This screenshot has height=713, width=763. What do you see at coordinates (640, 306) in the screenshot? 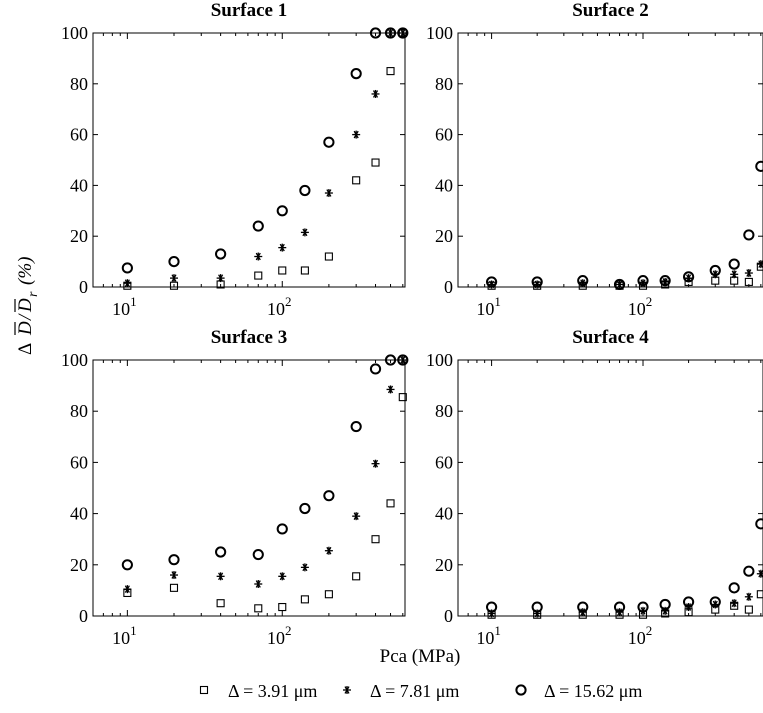
I see `panel-2-xtick-label: 10²` at bounding box center [640, 306].